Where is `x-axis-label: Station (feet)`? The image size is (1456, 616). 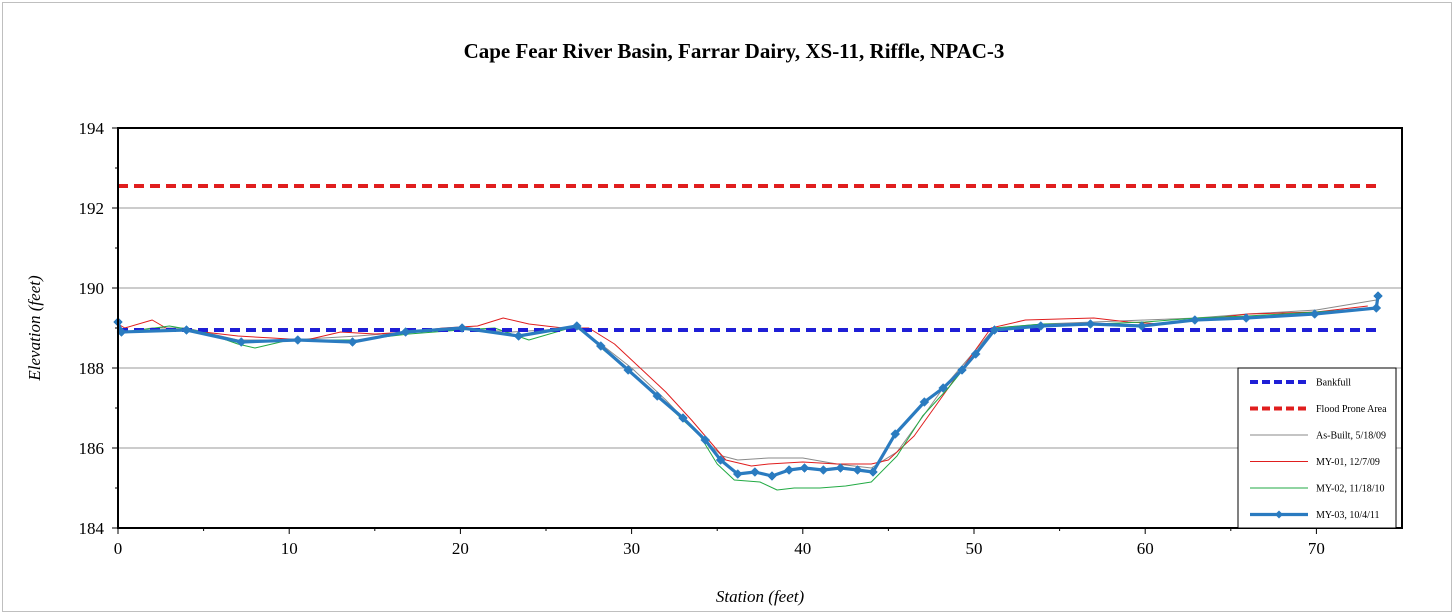
x-axis-label: Station (feet) is located at coordinates (760, 596).